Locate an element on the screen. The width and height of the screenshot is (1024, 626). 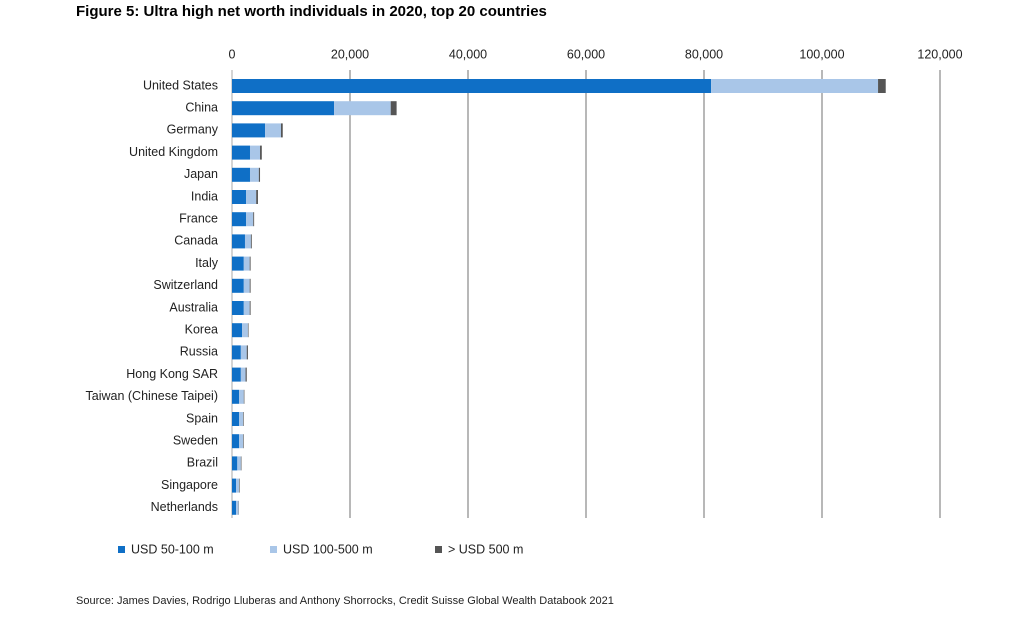
x-tick-label: 80,000 is located at coordinates (704, 54).